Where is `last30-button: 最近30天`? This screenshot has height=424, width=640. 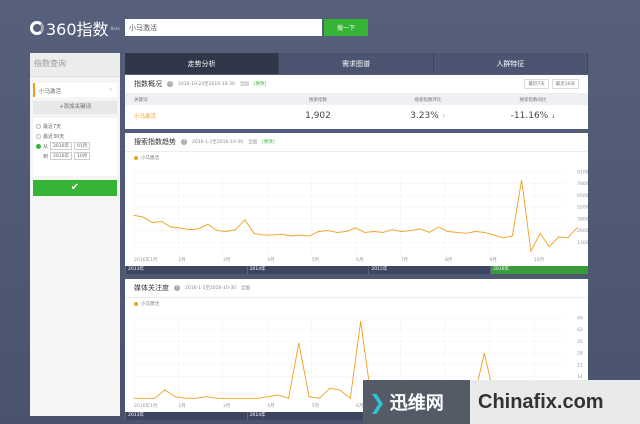
last30-button: 最近30天 is located at coordinates (565, 84).